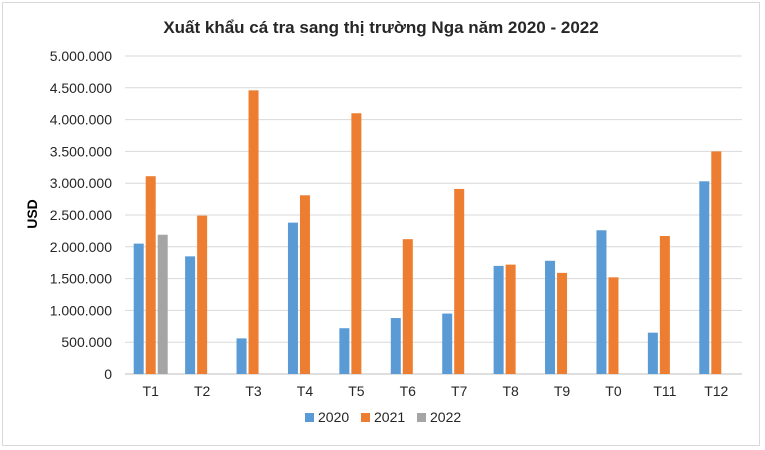  I want to click on x-tick-label: T3, so click(253, 391).